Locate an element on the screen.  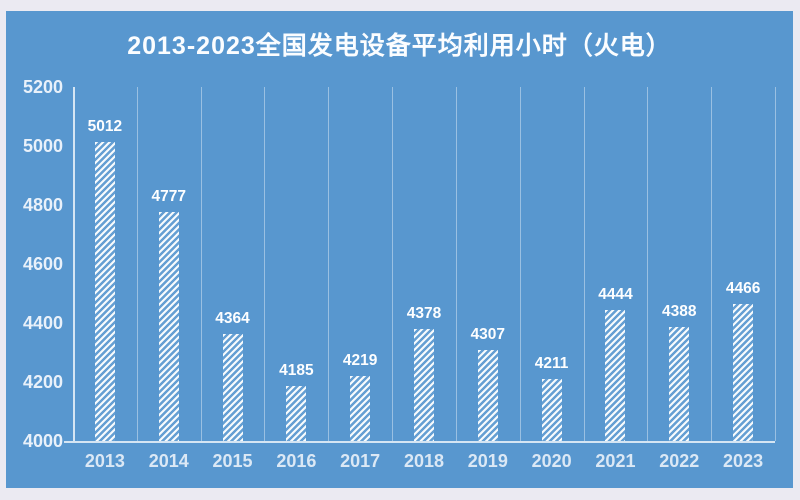
y-axis-label: 4600 is located at coordinates (42, 264).